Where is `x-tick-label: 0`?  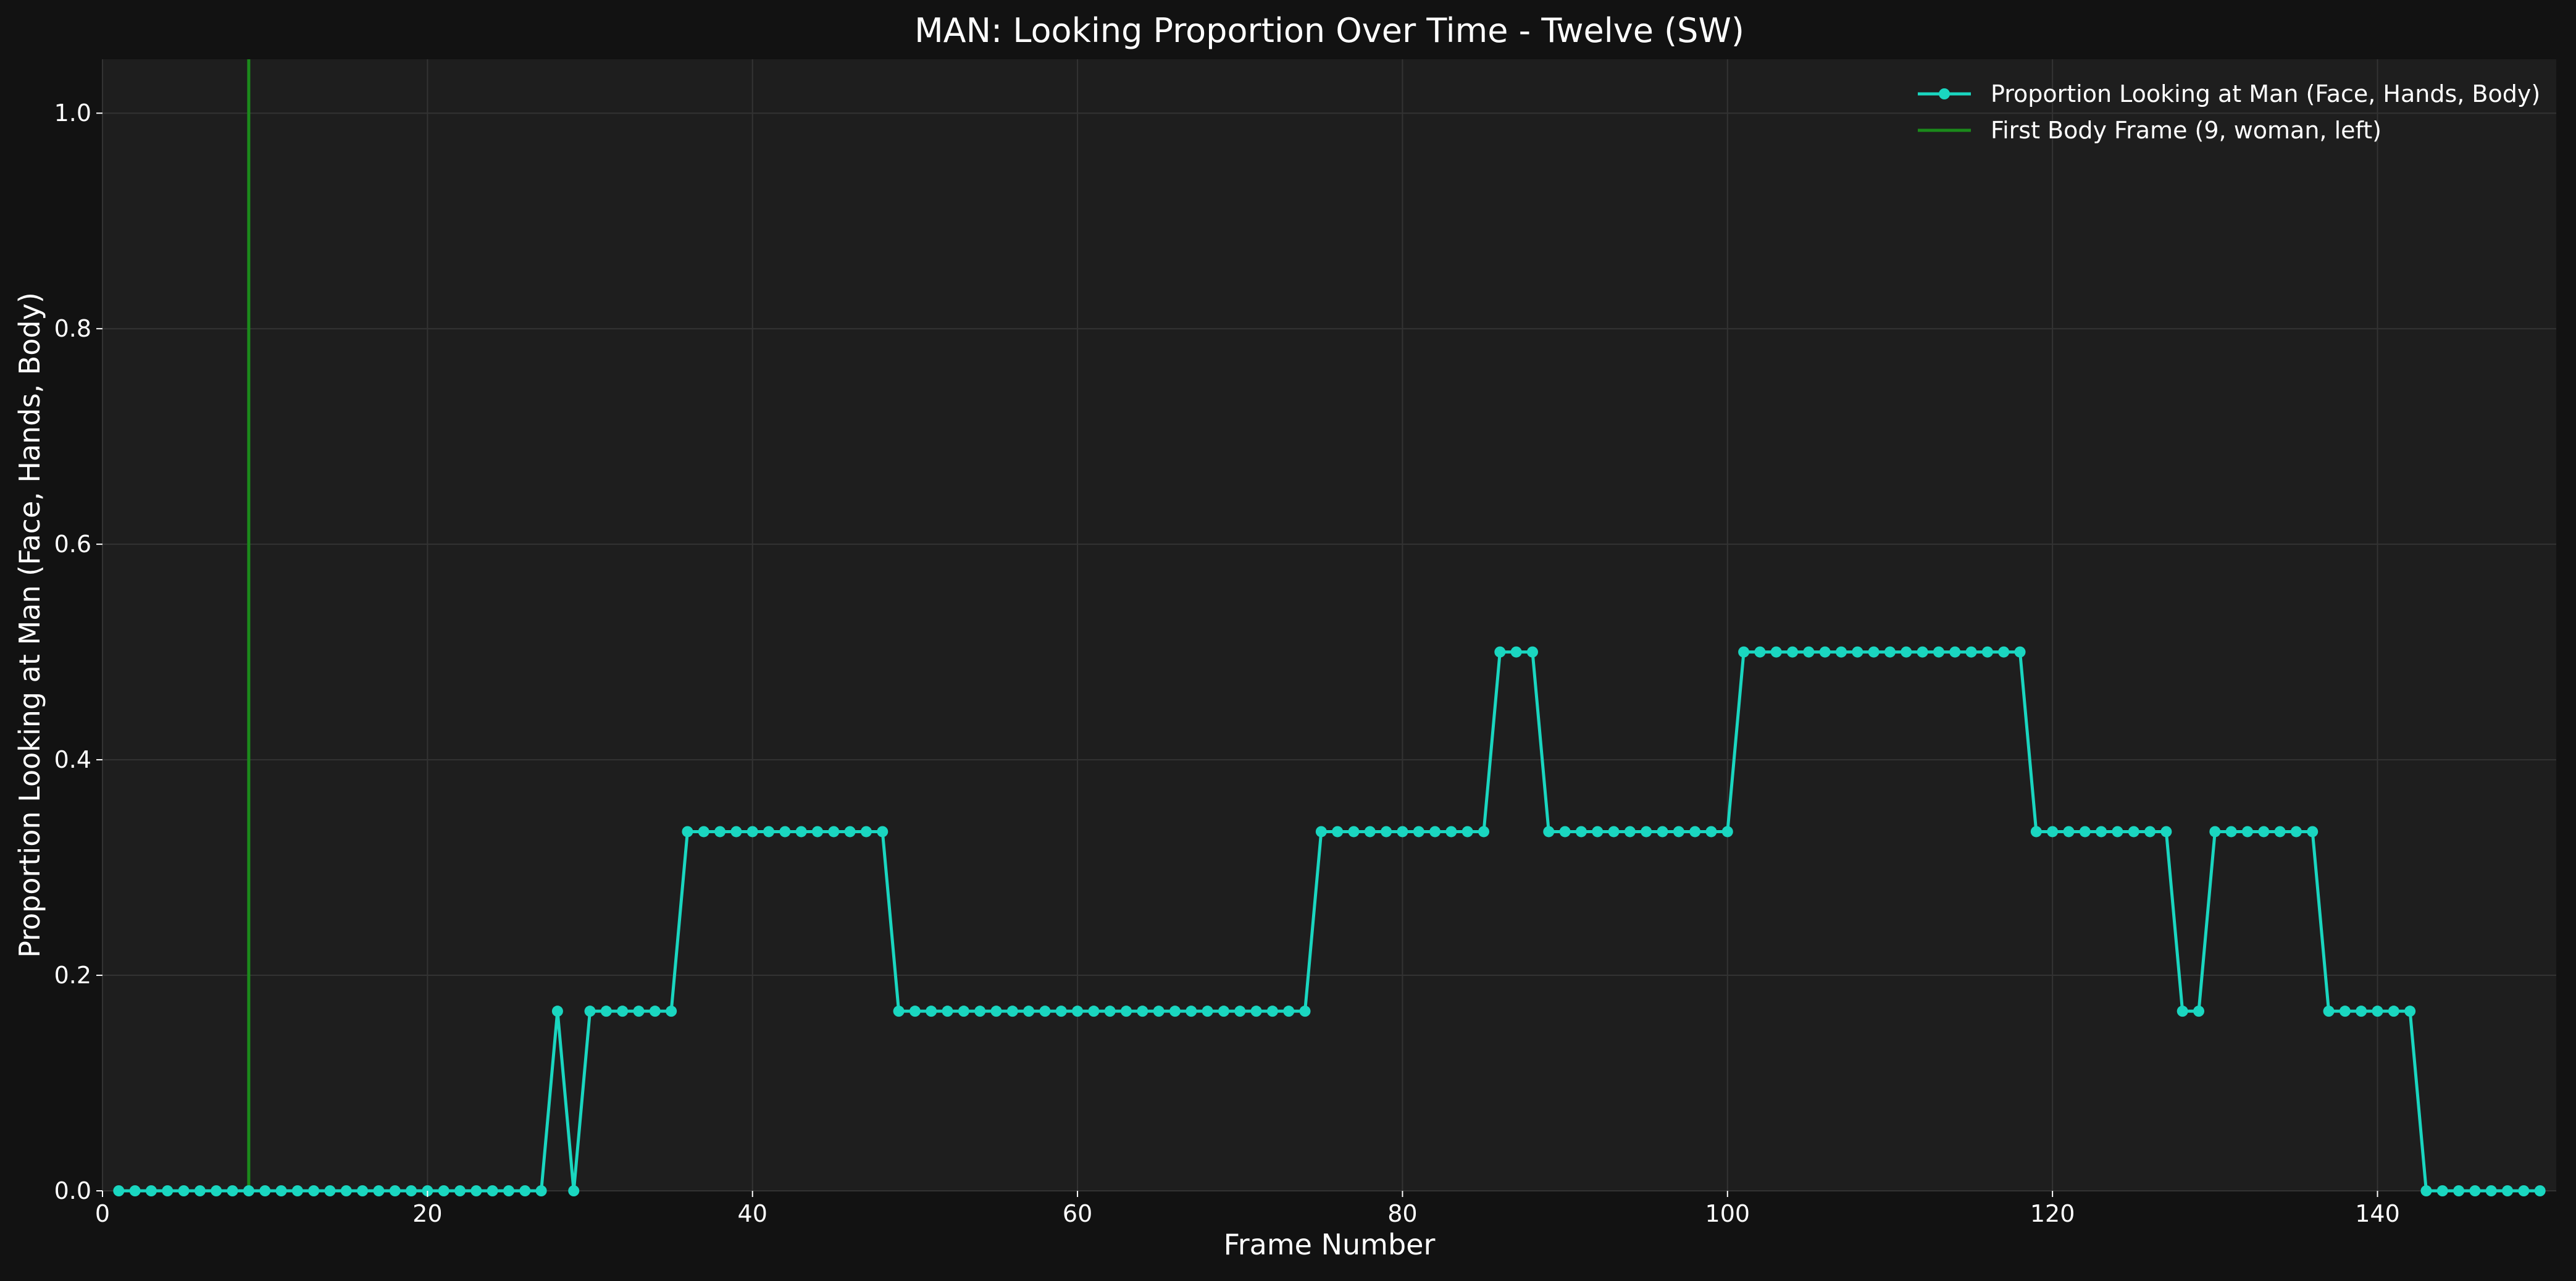 x-tick-label: 0 is located at coordinates (103, 1213).